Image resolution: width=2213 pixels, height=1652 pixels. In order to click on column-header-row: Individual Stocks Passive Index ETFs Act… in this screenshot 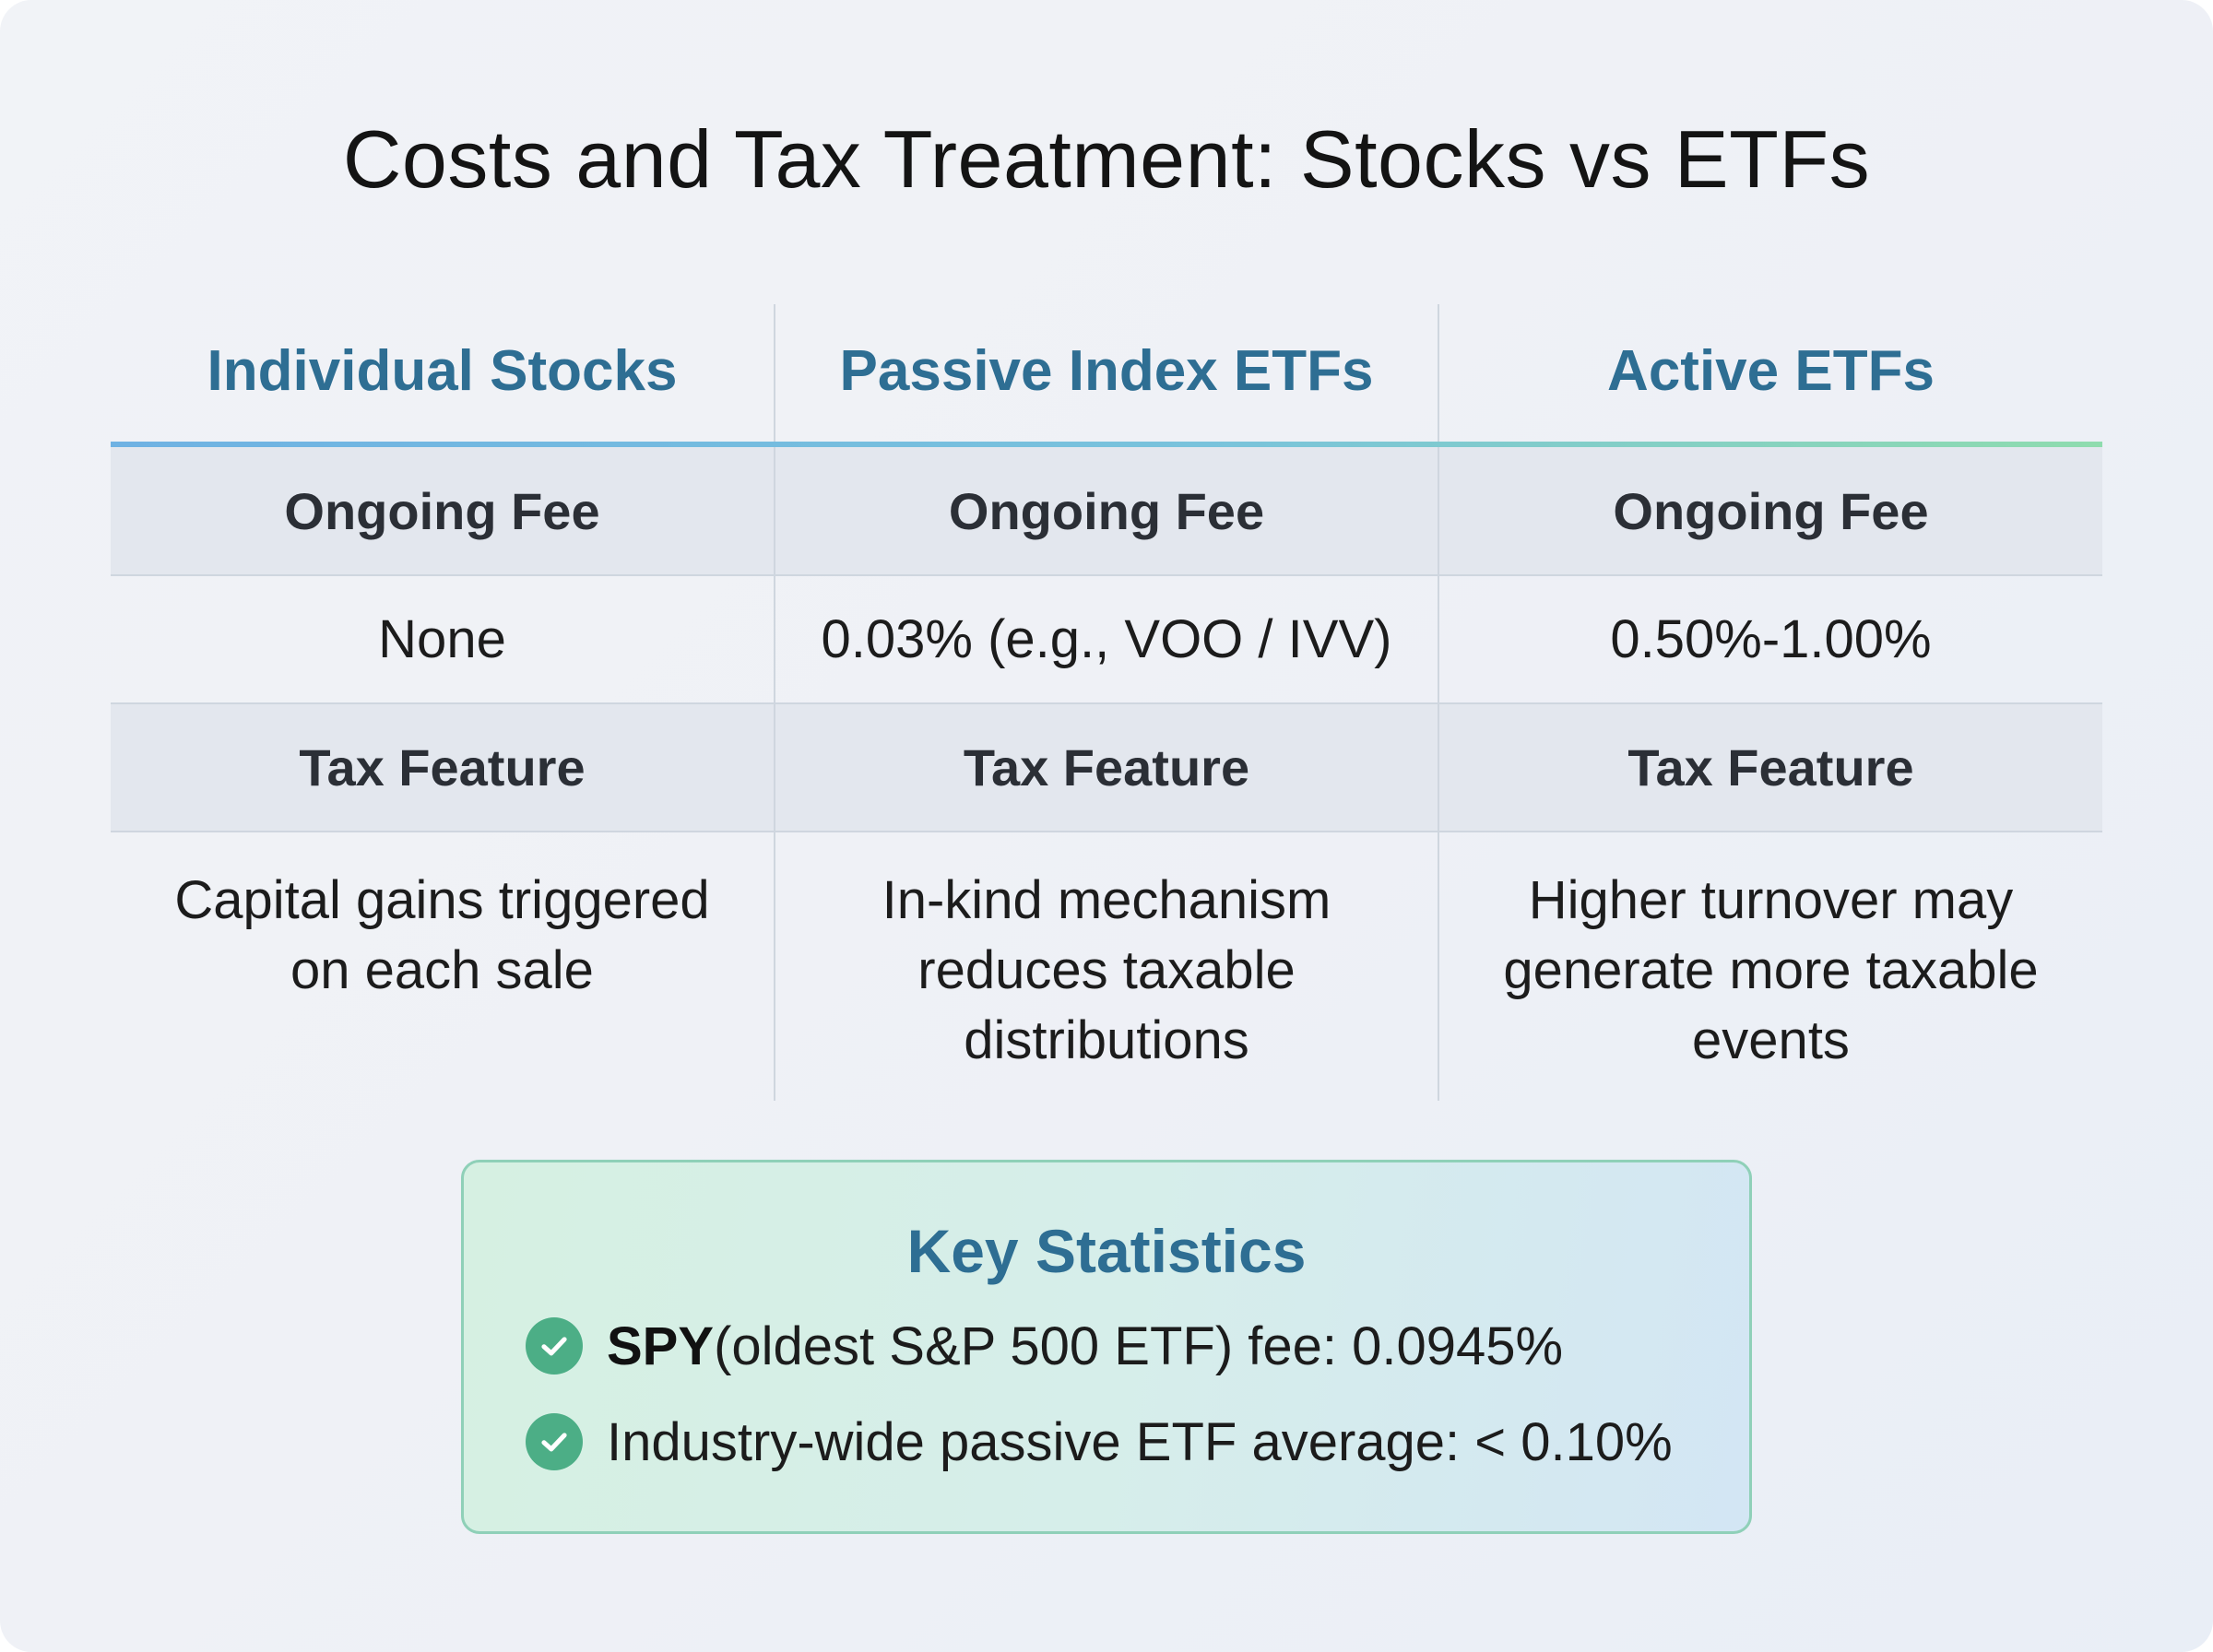, I will do `click(1106, 373)`.